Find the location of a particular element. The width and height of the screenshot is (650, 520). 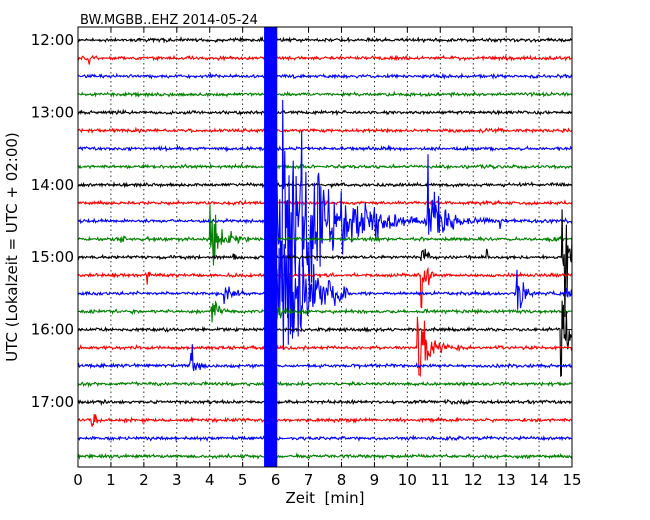

x-tick-label: 6 is located at coordinates (276, 480).